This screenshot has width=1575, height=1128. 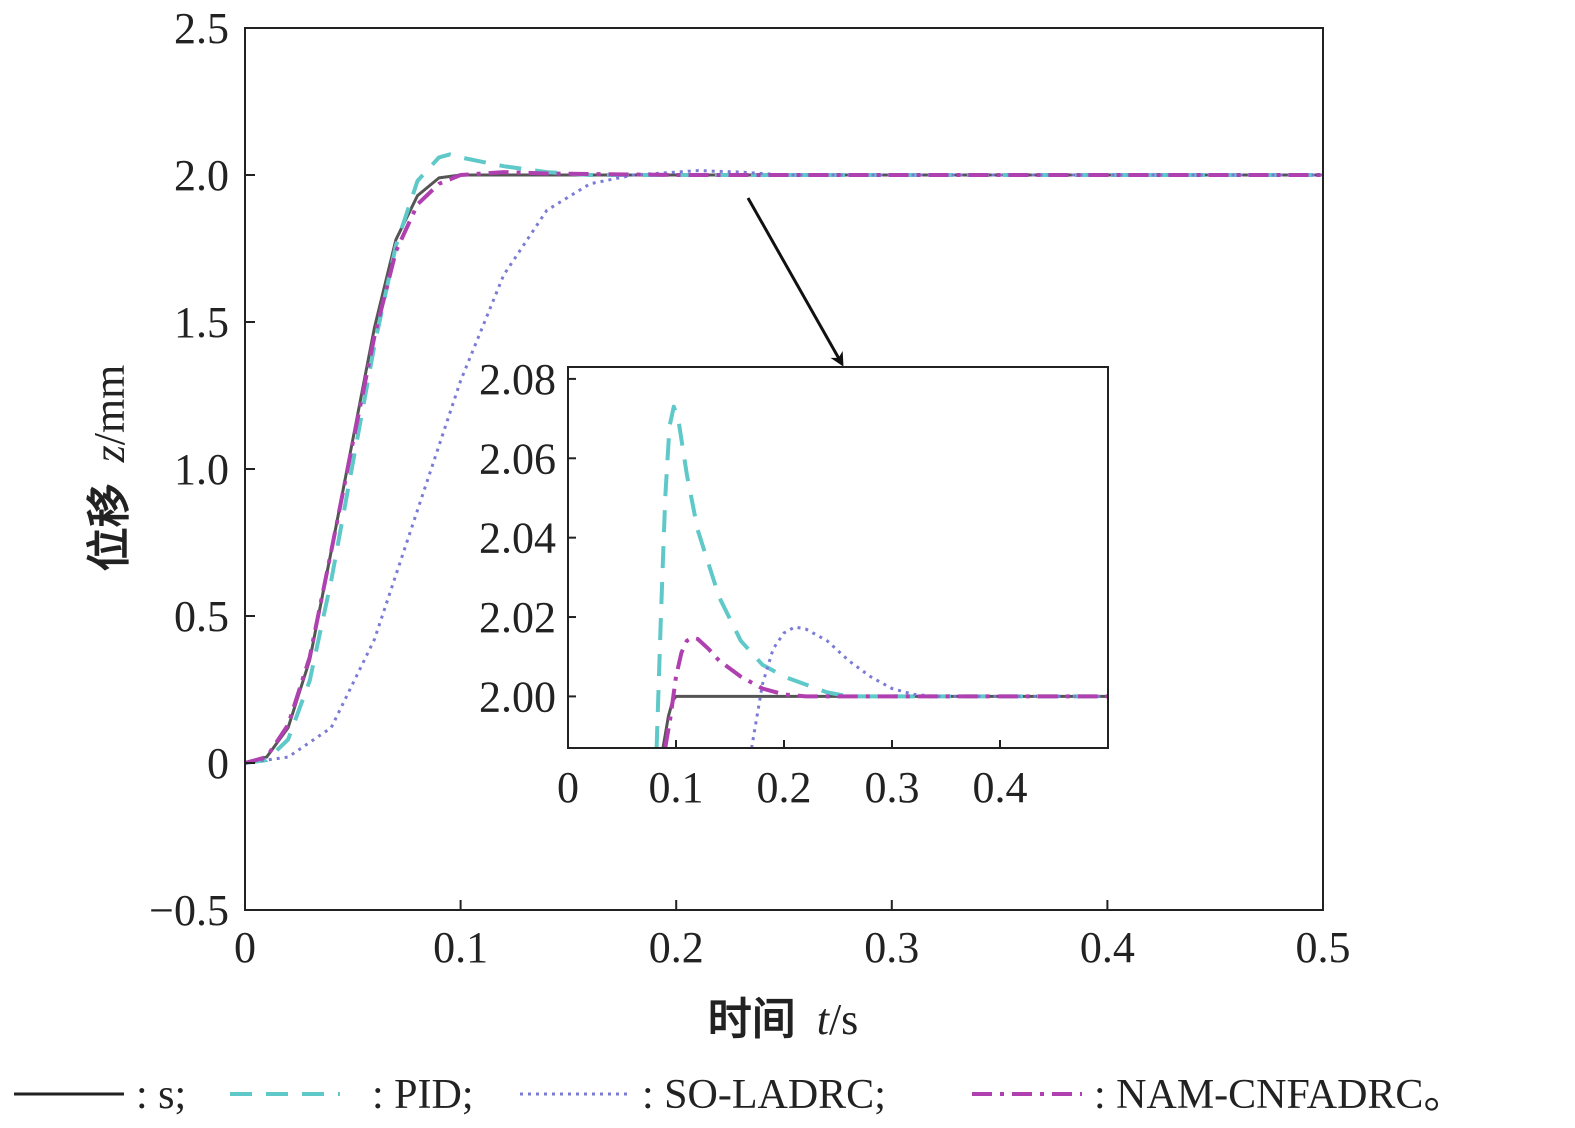 What do you see at coordinates (517, 379) in the screenshot?
I see `inset-y-tick-label: 2.08` at bounding box center [517, 379].